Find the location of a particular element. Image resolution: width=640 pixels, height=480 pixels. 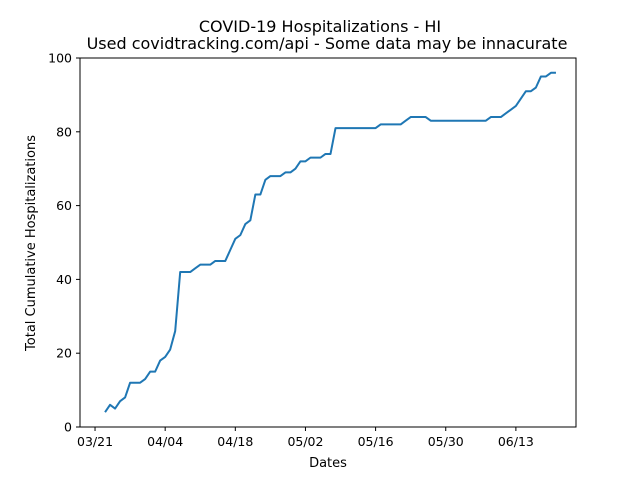

x-tick-label: 03/21 is located at coordinates (95, 441).